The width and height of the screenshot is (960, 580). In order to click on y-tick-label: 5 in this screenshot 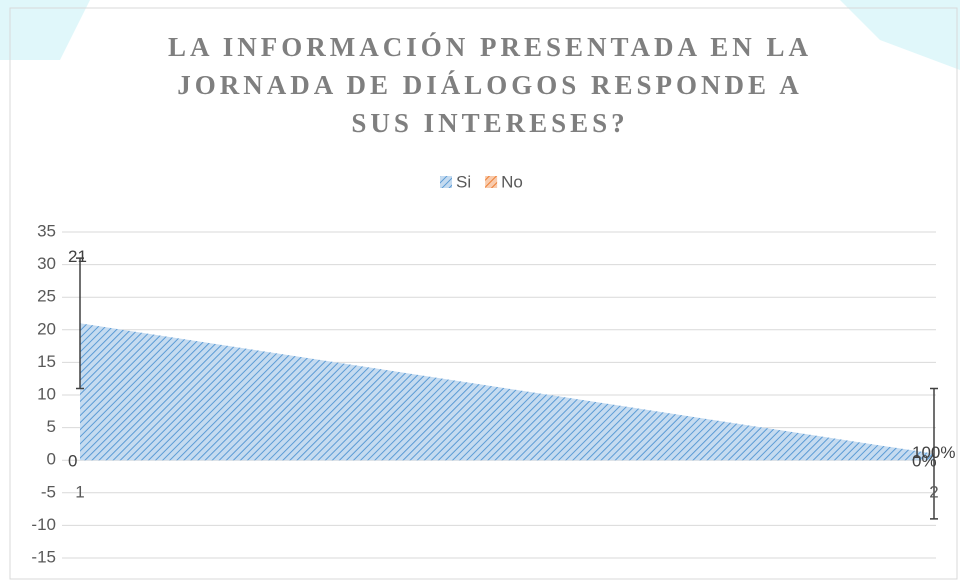, I will do `click(51, 426)`.